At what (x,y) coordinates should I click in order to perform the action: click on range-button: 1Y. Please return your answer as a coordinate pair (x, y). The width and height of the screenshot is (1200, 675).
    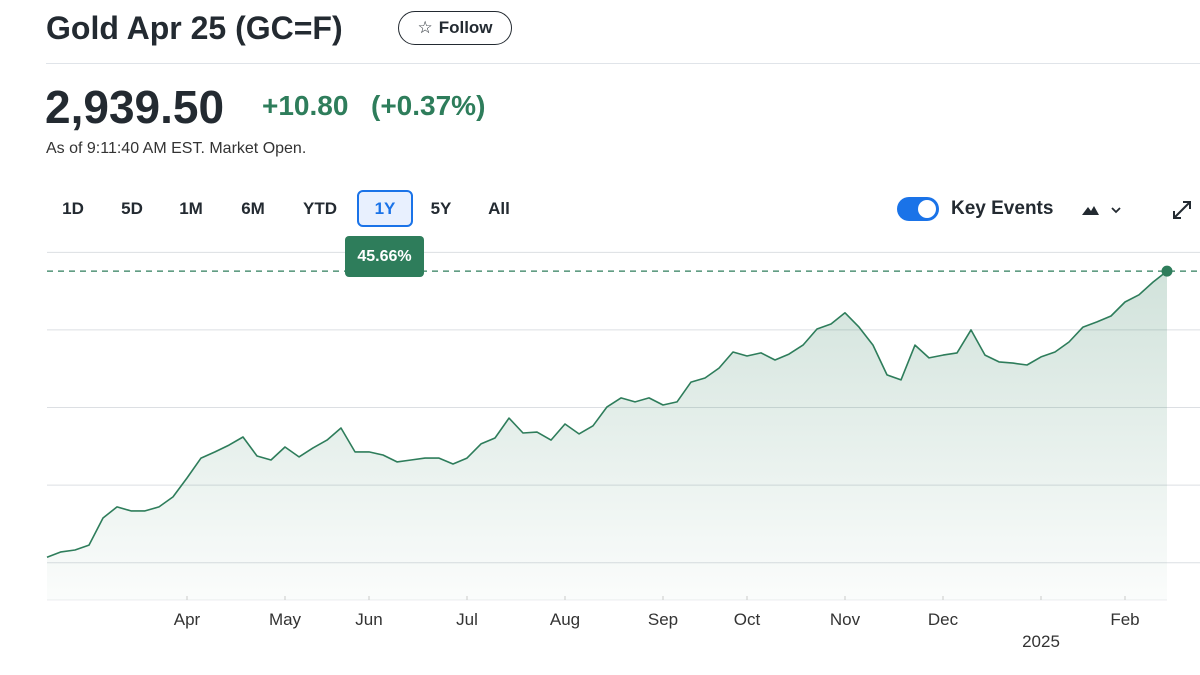
    Looking at the image, I should click on (385, 208).